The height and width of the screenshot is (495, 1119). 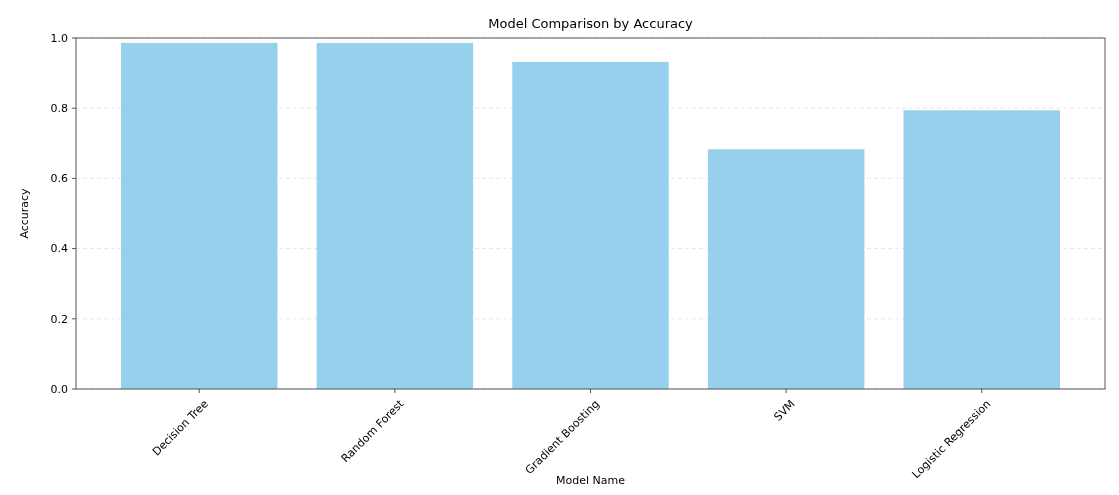 What do you see at coordinates (59, 319) in the screenshot?
I see `y-tick-label: 0.2` at bounding box center [59, 319].